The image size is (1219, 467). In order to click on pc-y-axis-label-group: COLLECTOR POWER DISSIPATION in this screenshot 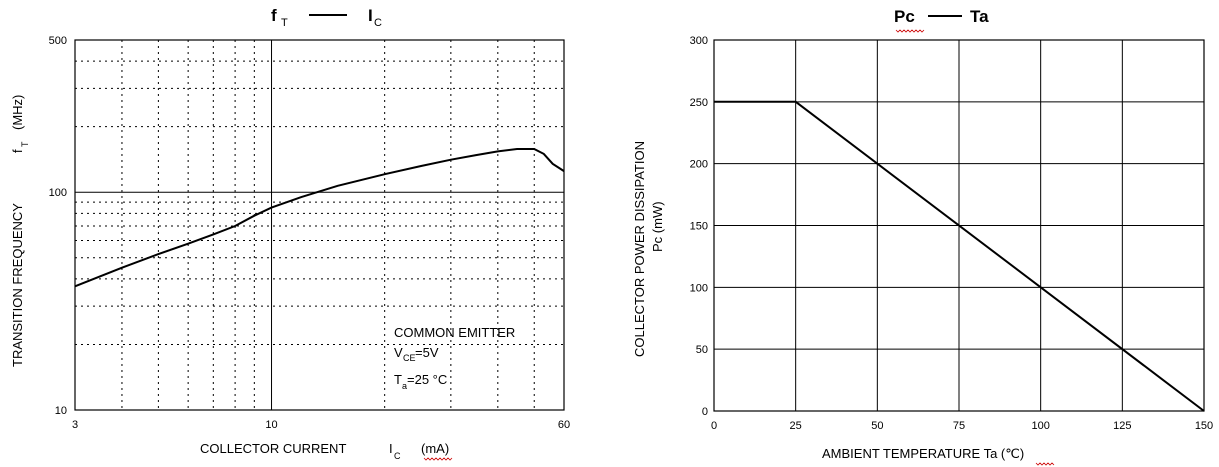, I will do `click(639, 249)`.